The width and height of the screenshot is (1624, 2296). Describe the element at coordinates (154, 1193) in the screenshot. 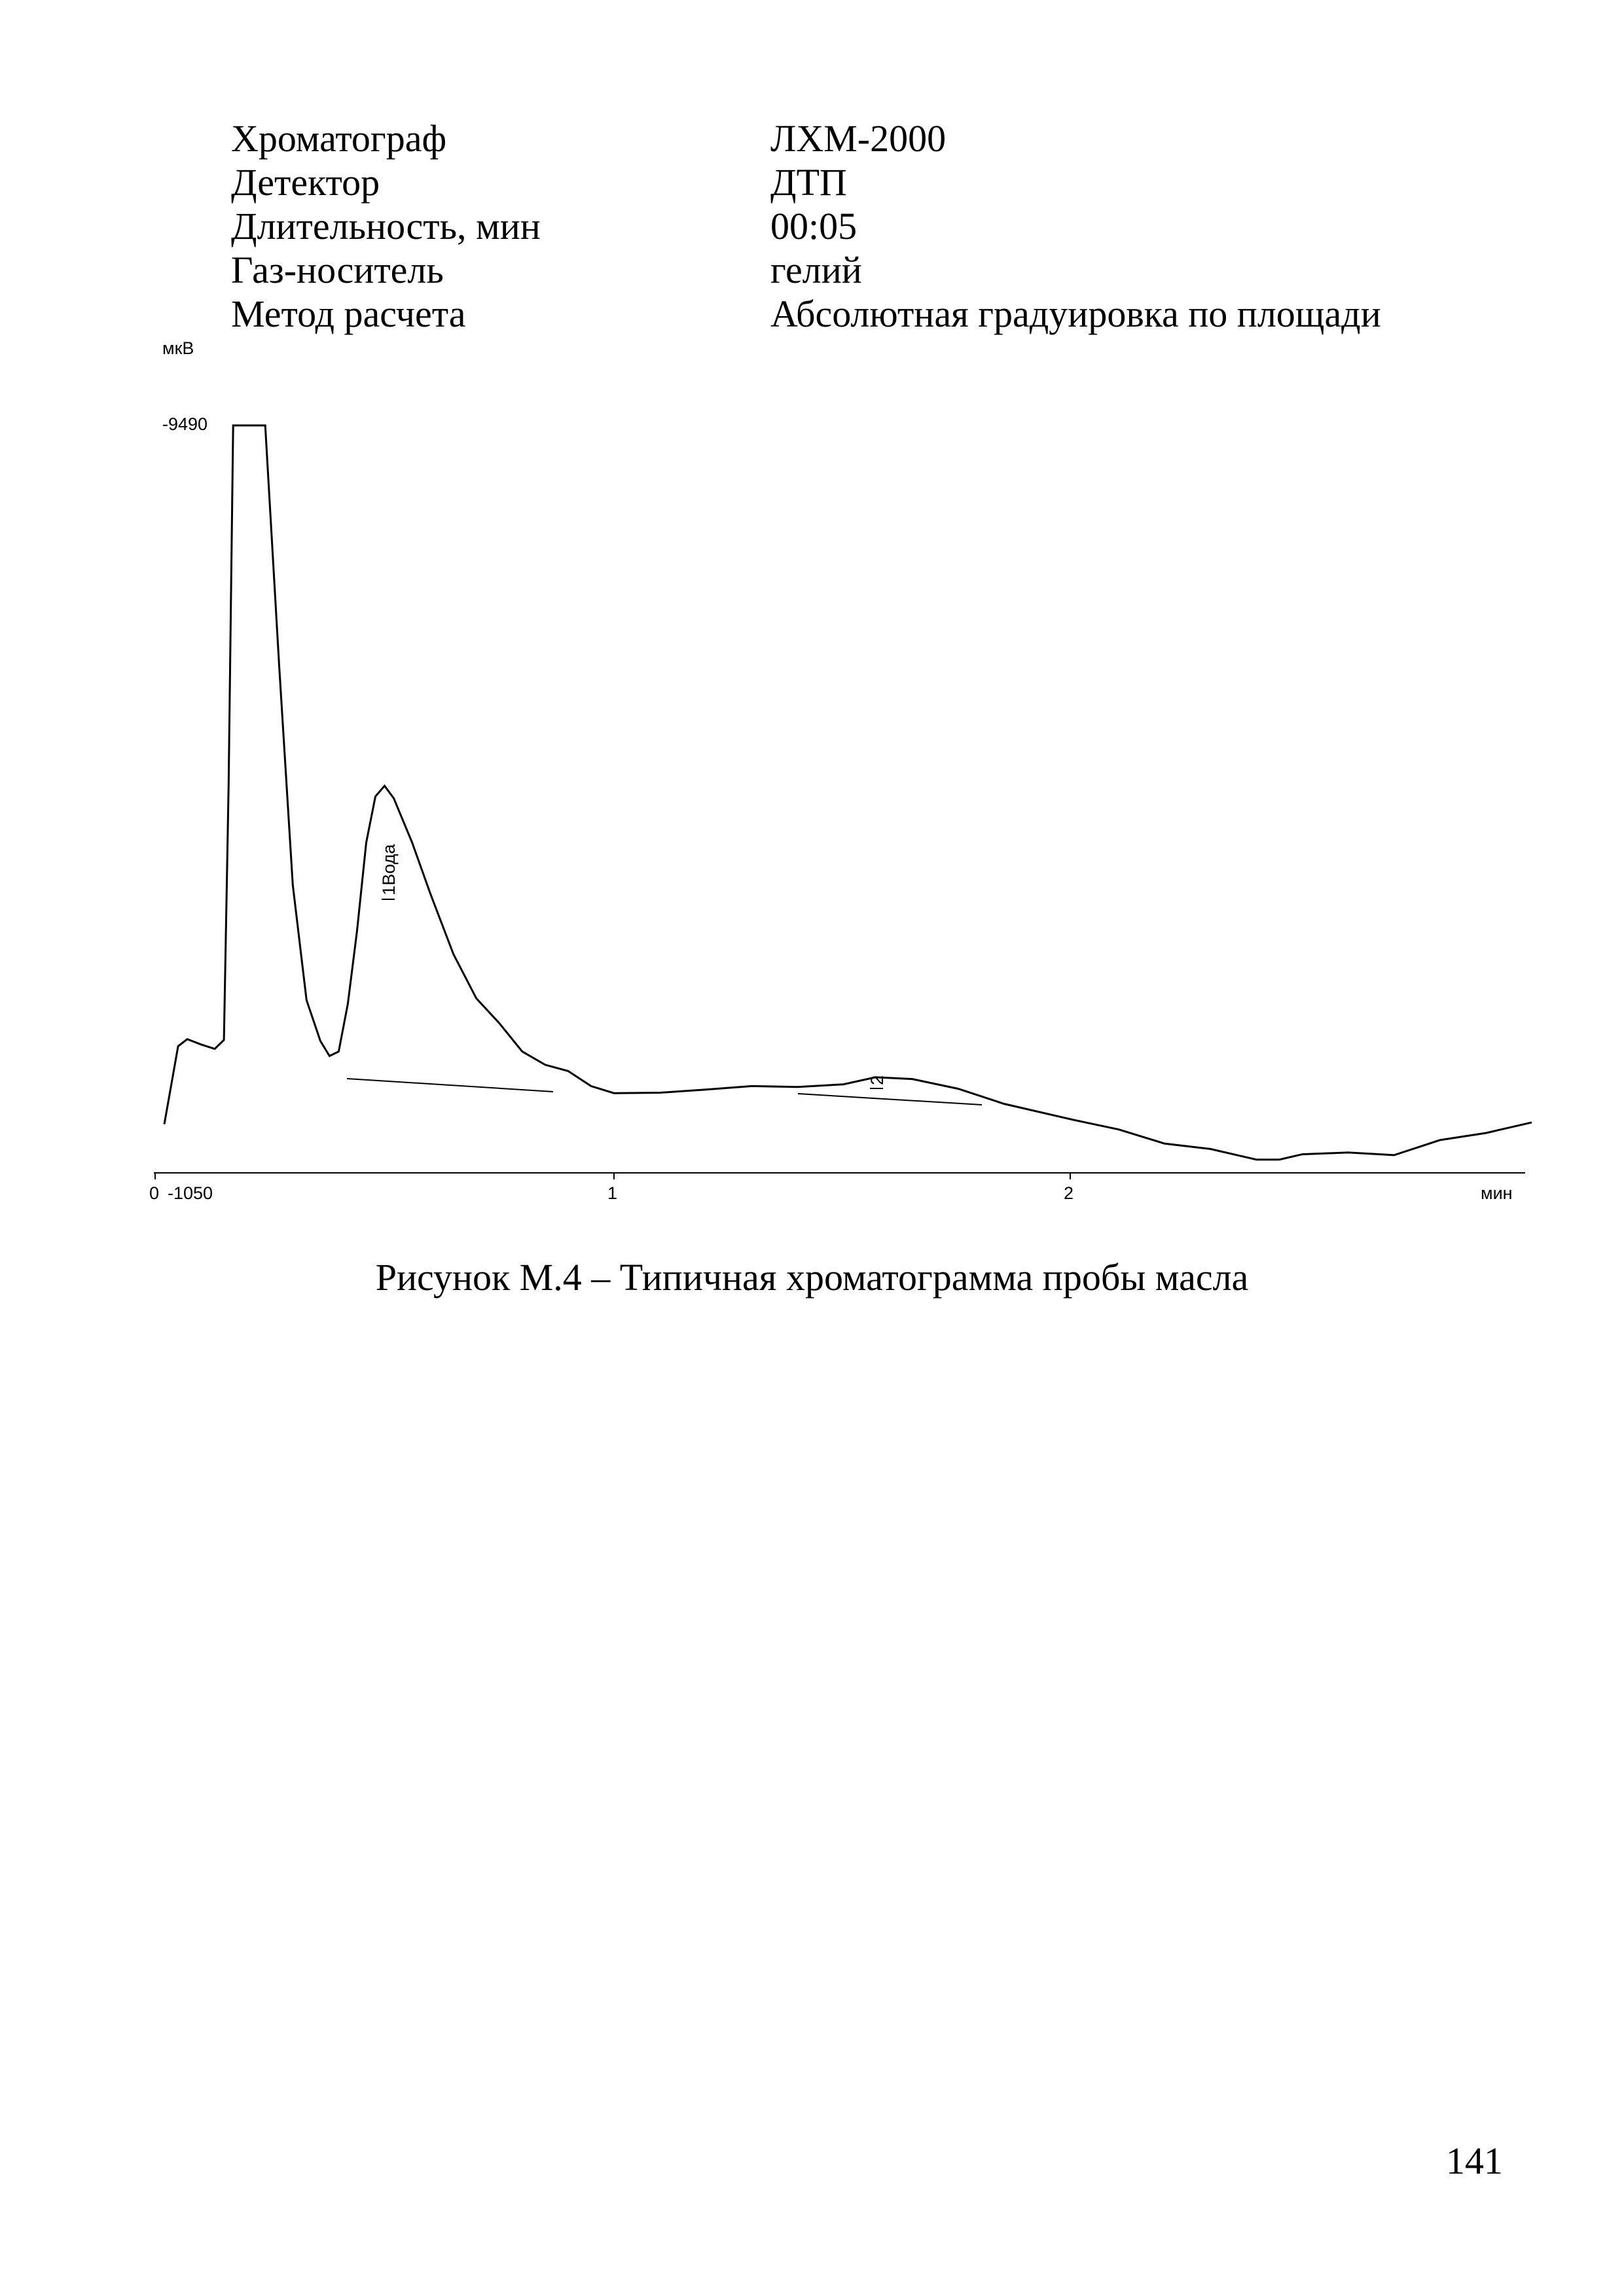

I see `x-tick-label: 0` at that location.